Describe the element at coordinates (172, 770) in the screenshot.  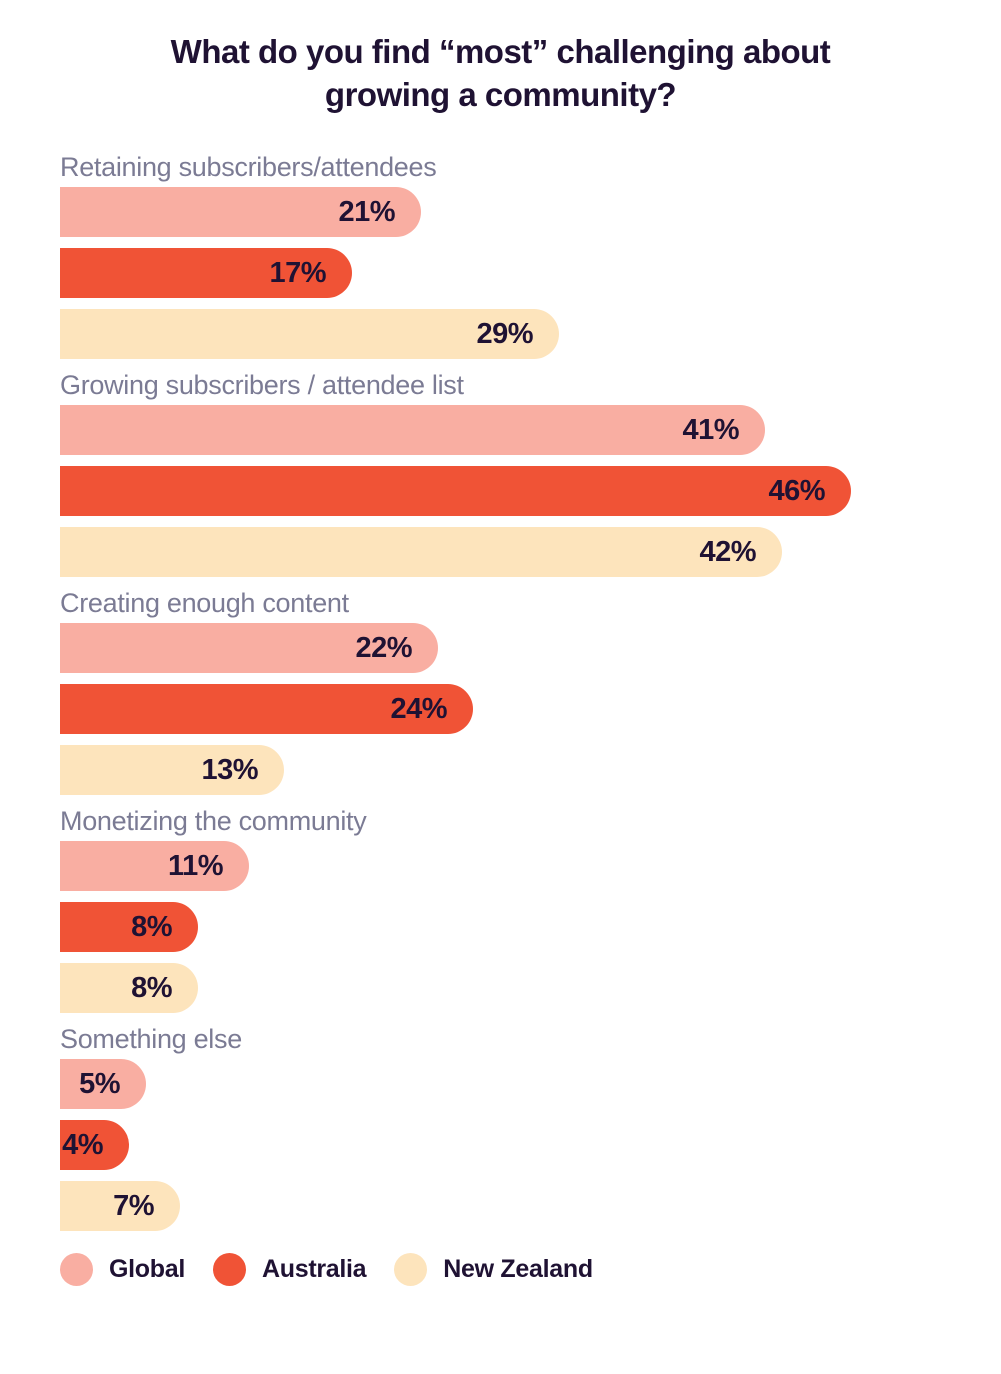
I see `bar-new-zealand: 13%` at that location.